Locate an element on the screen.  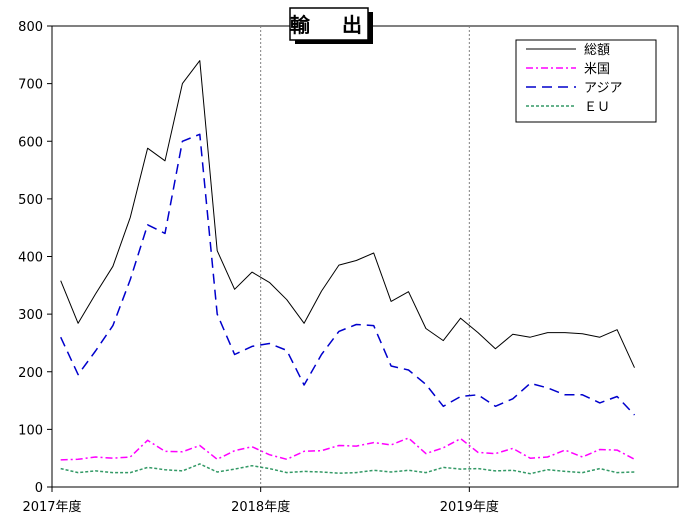
legend-label-0: 総額 is located at coordinates (597, 50).